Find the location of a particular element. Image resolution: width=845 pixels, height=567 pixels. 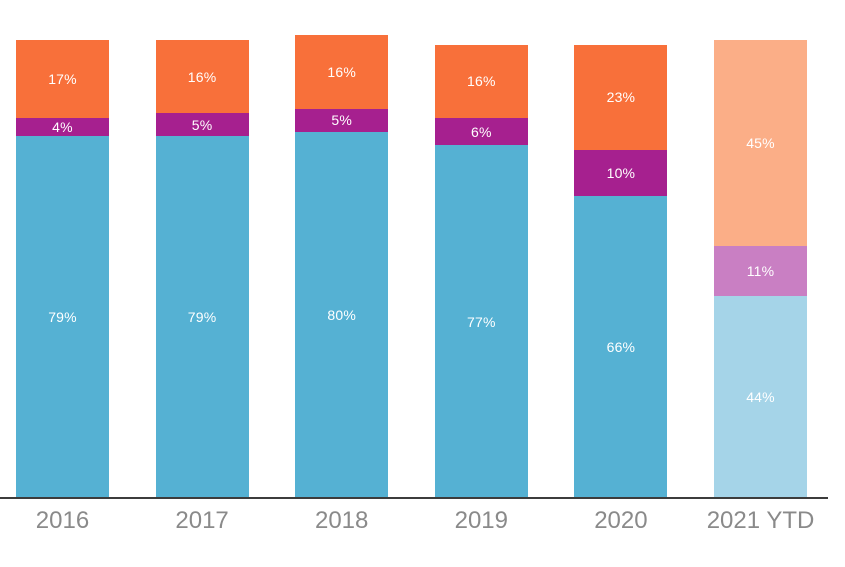

segment-label: 17% is located at coordinates (62, 78).